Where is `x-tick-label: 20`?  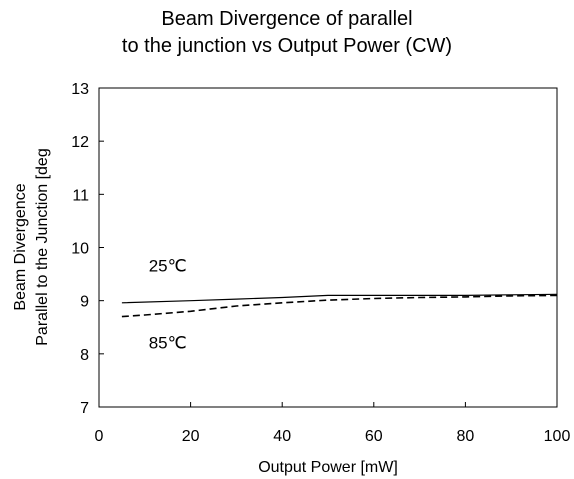
x-tick-label: 20 is located at coordinates (191, 436).